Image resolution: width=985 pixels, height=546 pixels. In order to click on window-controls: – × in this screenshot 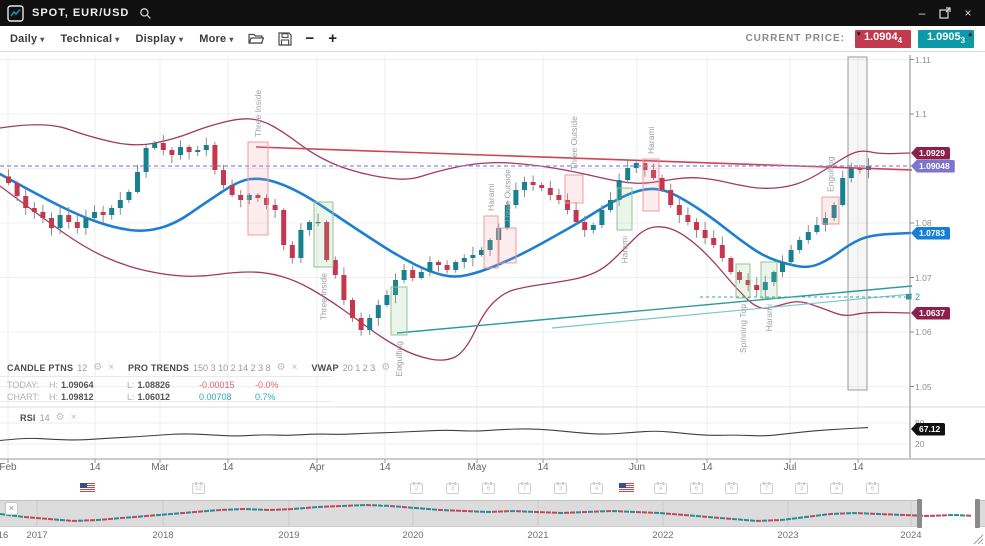, I will do `click(950, 13)`.